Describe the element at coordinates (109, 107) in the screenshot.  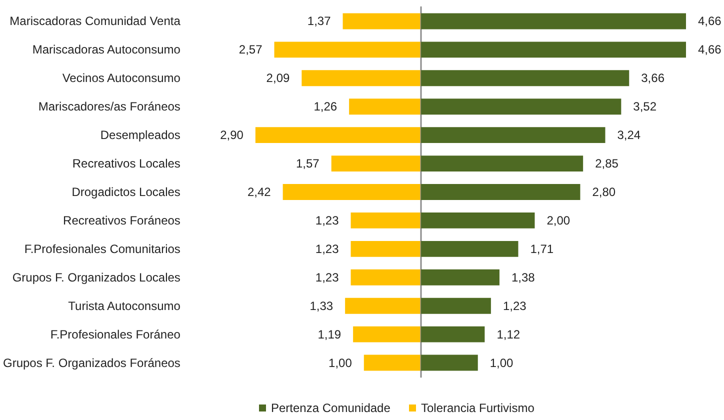
I see `y-tick-label: Mariscadores/as Foráneos` at that location.